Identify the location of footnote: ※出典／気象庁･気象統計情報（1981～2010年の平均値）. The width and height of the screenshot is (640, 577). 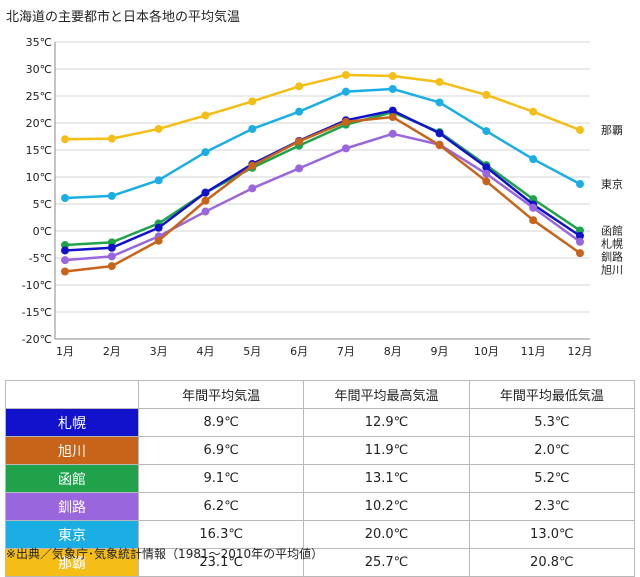
(165, 554).